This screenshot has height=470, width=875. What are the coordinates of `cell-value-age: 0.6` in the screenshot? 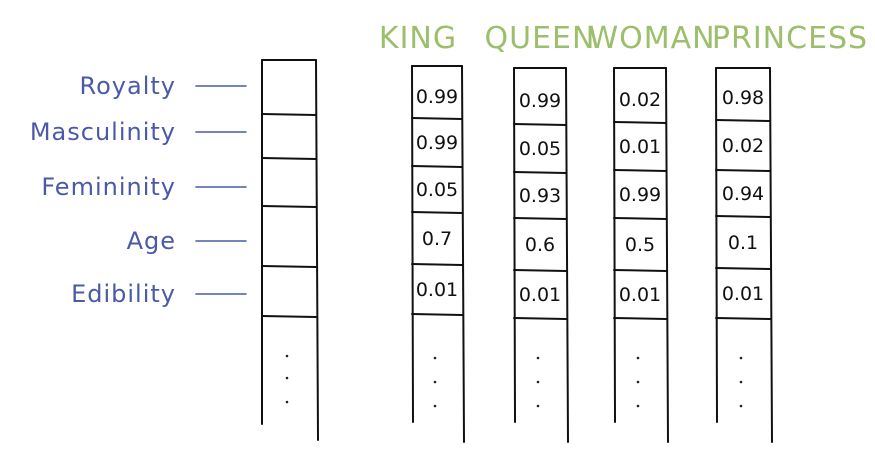 It's located at (540, 245).